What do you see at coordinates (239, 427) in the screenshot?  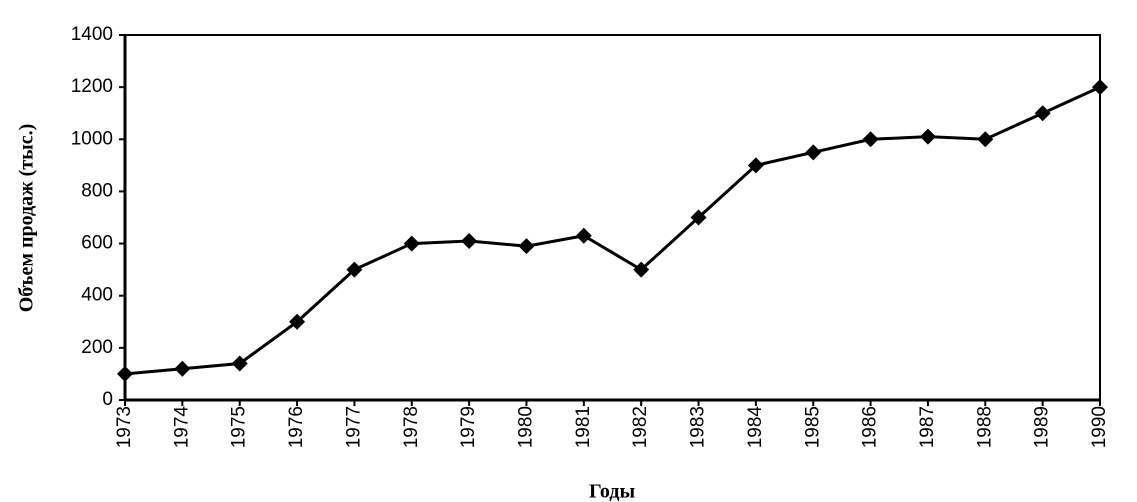 I see `x-tick-label: 1975` at bounding box center [239, 427].